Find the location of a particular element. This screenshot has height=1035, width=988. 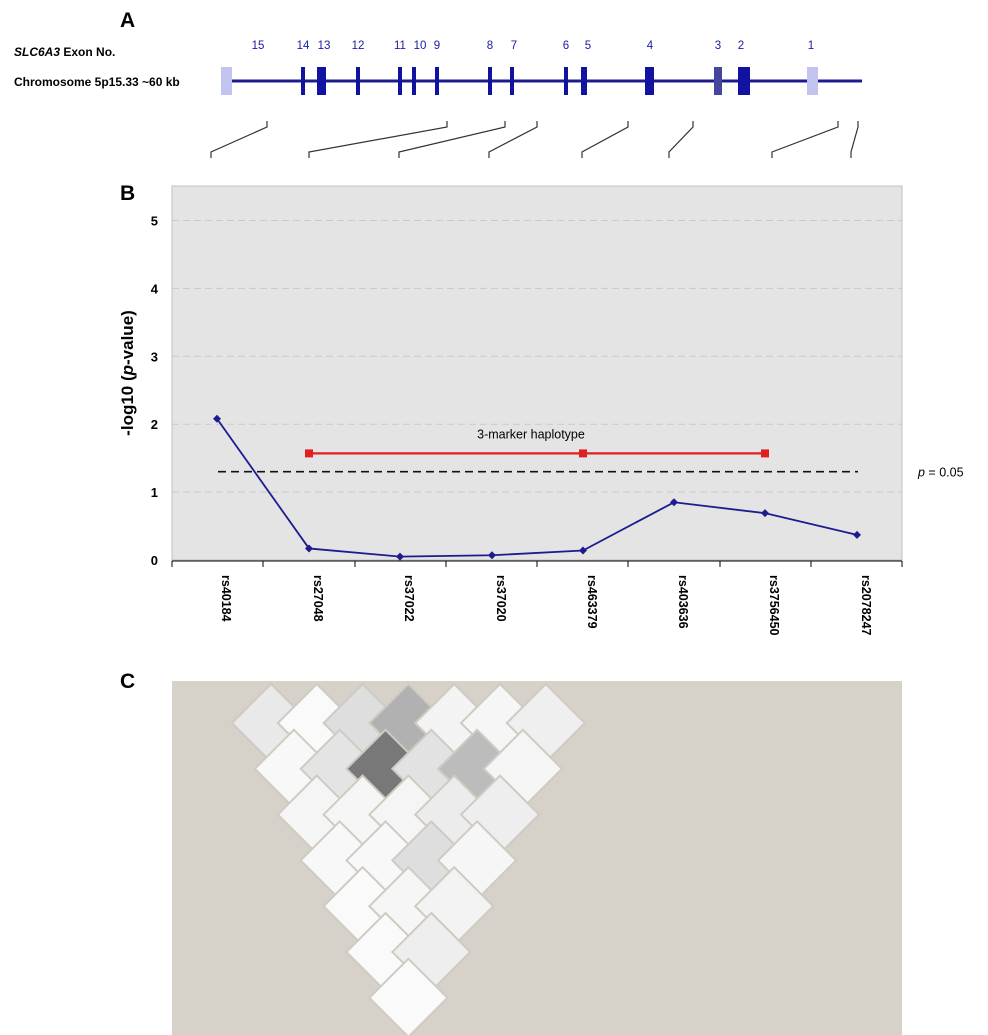

exon-number-10: 10 is located at coordinates (420, 46).